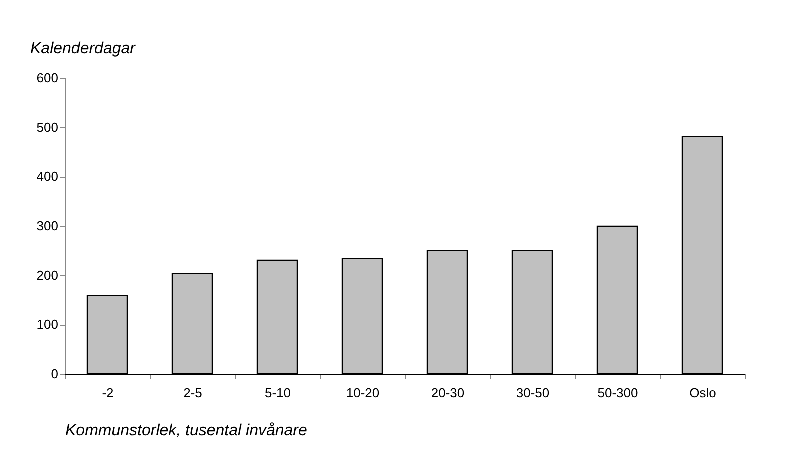  Describe the element at coordinates (278, 393) in the screenshot. I see `x-tick-label: 5-10` at that location.